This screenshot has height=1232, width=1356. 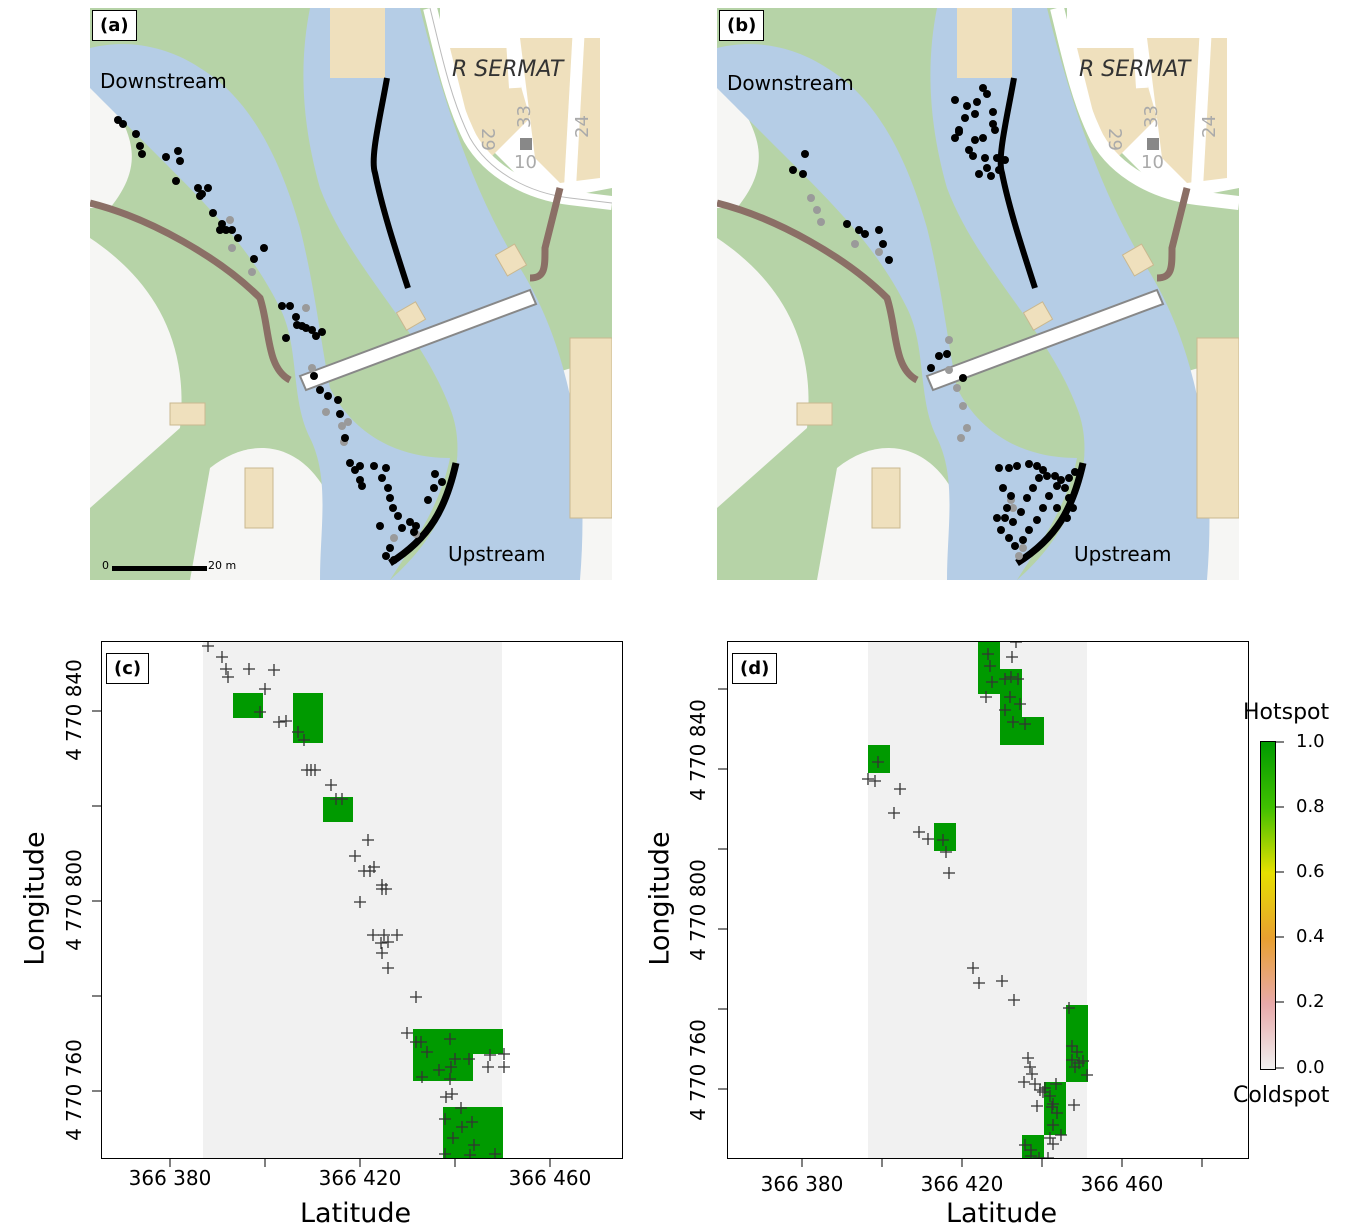 What do you see at coordinates (1310, 1067) in the screenshot?
I see `legend-tick-0.0: 0.0` at bounding box center [1310, 1067].